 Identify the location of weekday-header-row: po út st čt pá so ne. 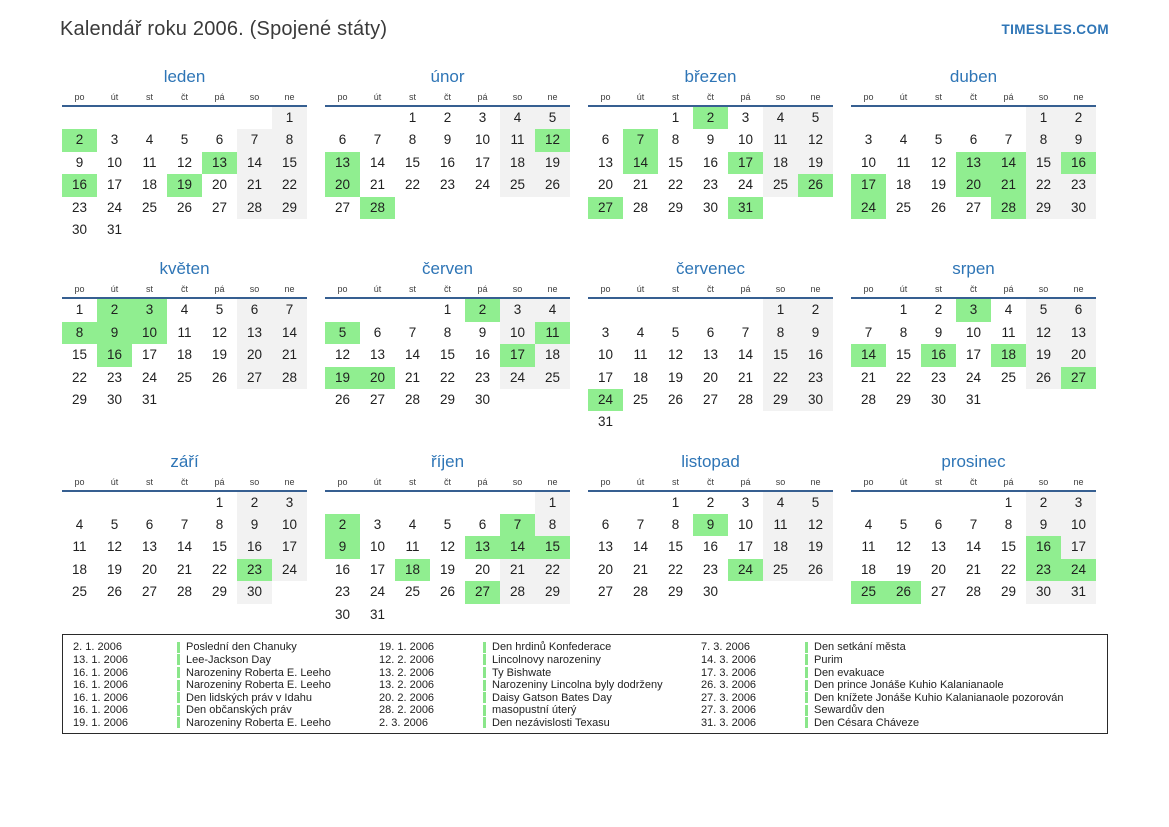
(710, 99).